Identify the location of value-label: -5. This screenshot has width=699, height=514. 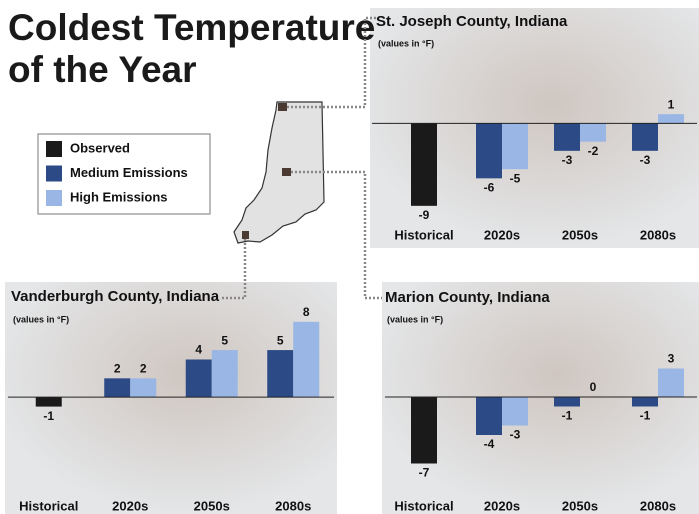
(515, 178).